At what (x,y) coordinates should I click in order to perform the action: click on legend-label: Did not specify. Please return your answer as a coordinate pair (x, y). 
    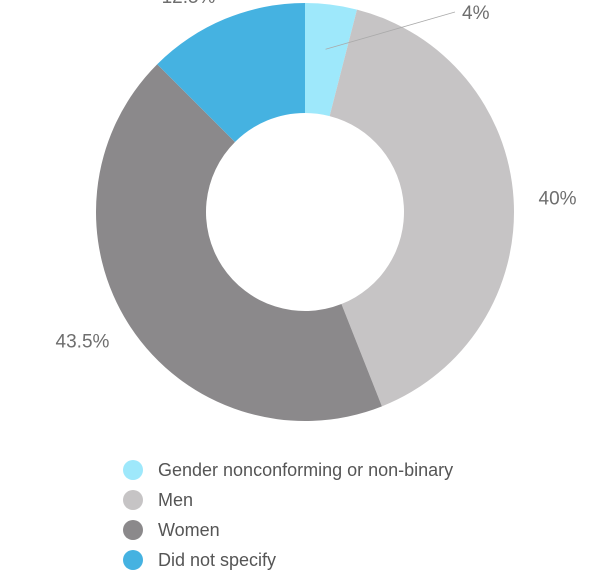
    Looking at the image, I should click on (217, 559).